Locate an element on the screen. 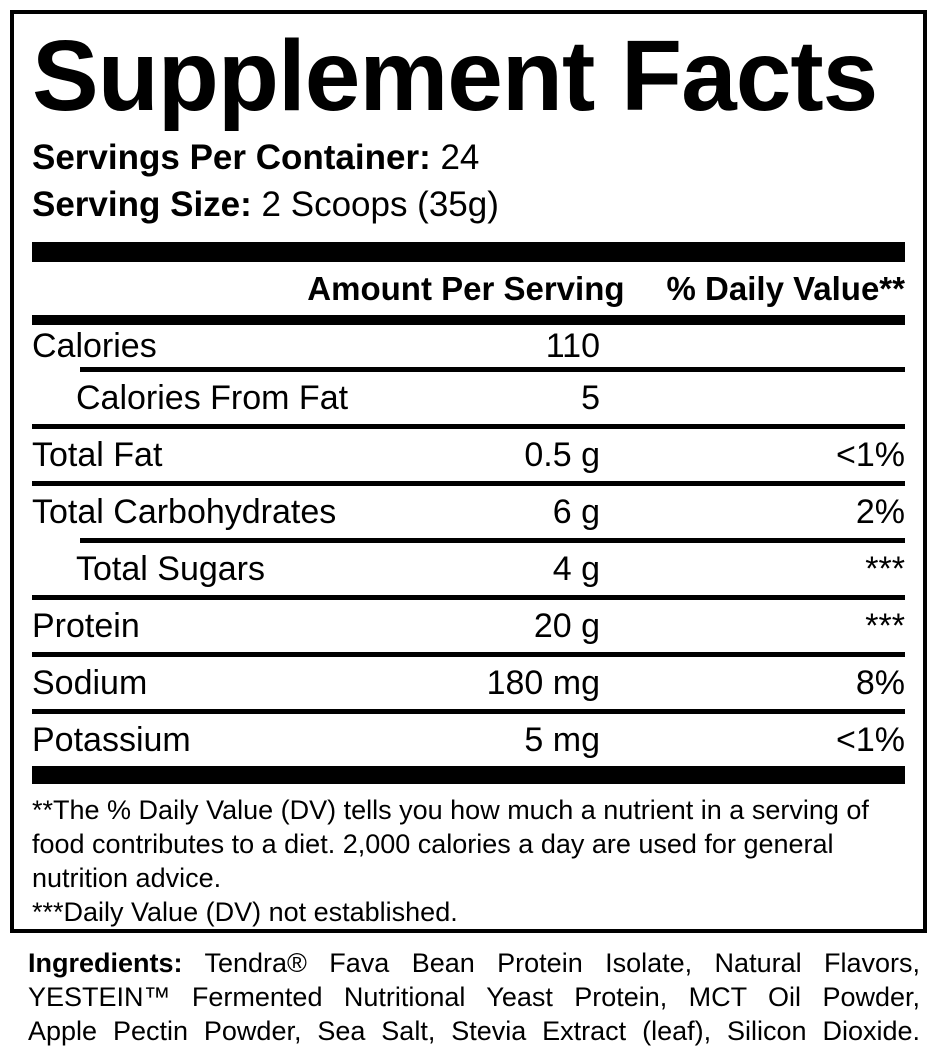 The height and width of the screenshot is (1054, 937). nutrient-row-calories: Calories 110 is located at coordinates (468, 346).